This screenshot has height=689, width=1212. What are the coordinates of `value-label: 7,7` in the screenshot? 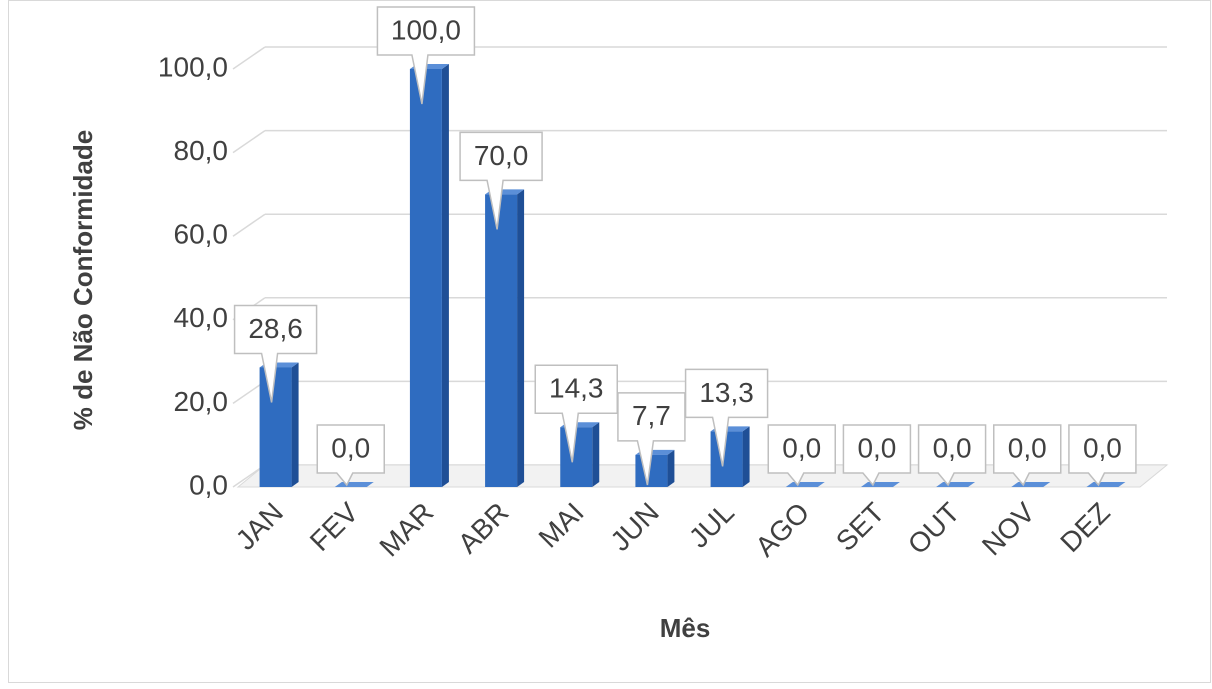 It's located at (651, 415).